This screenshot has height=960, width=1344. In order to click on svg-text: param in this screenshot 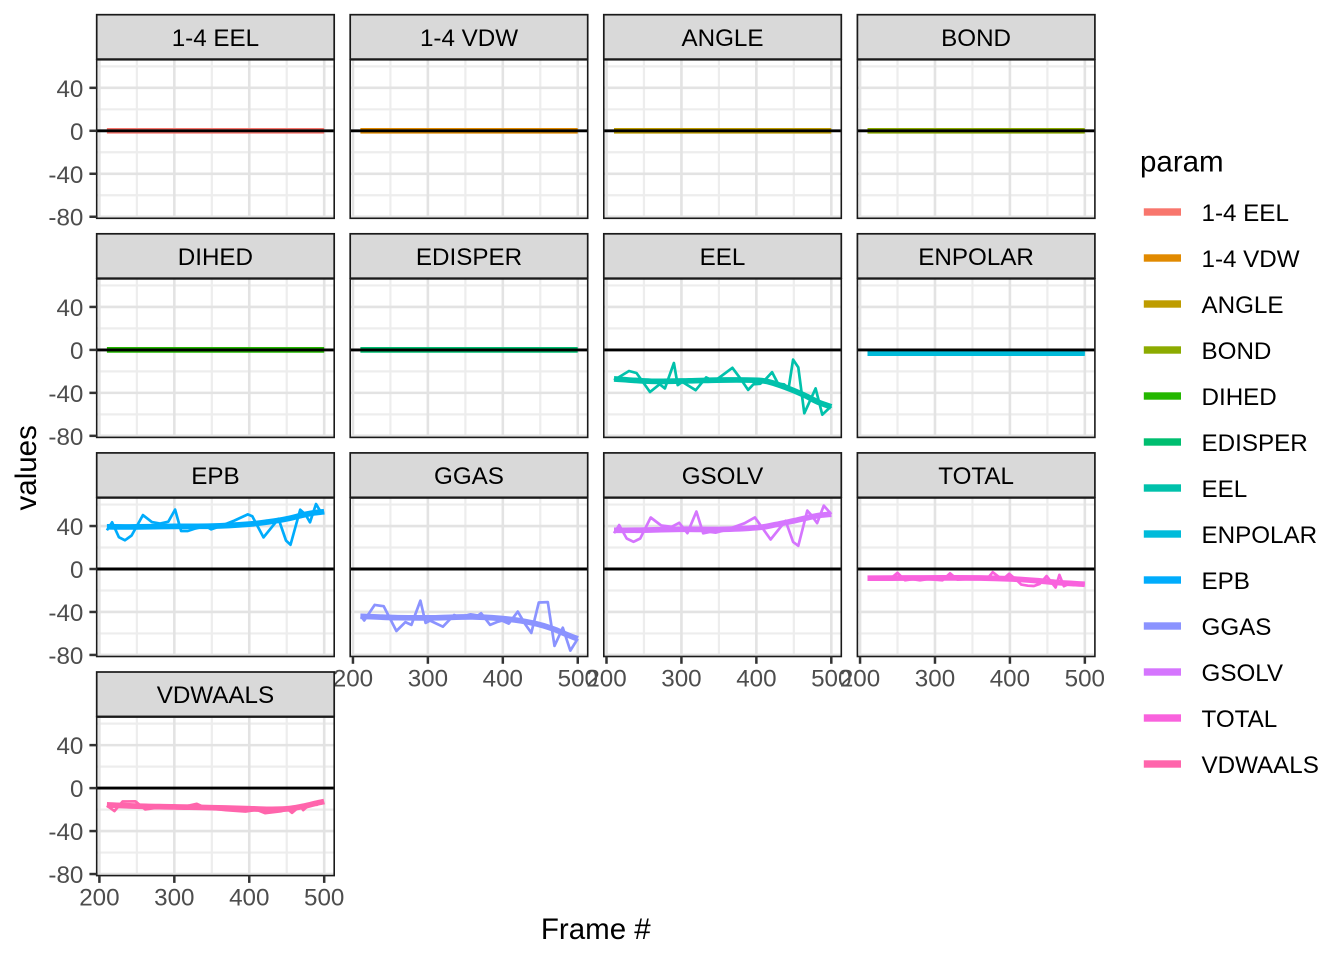, I will do `click(1182, 162)`.